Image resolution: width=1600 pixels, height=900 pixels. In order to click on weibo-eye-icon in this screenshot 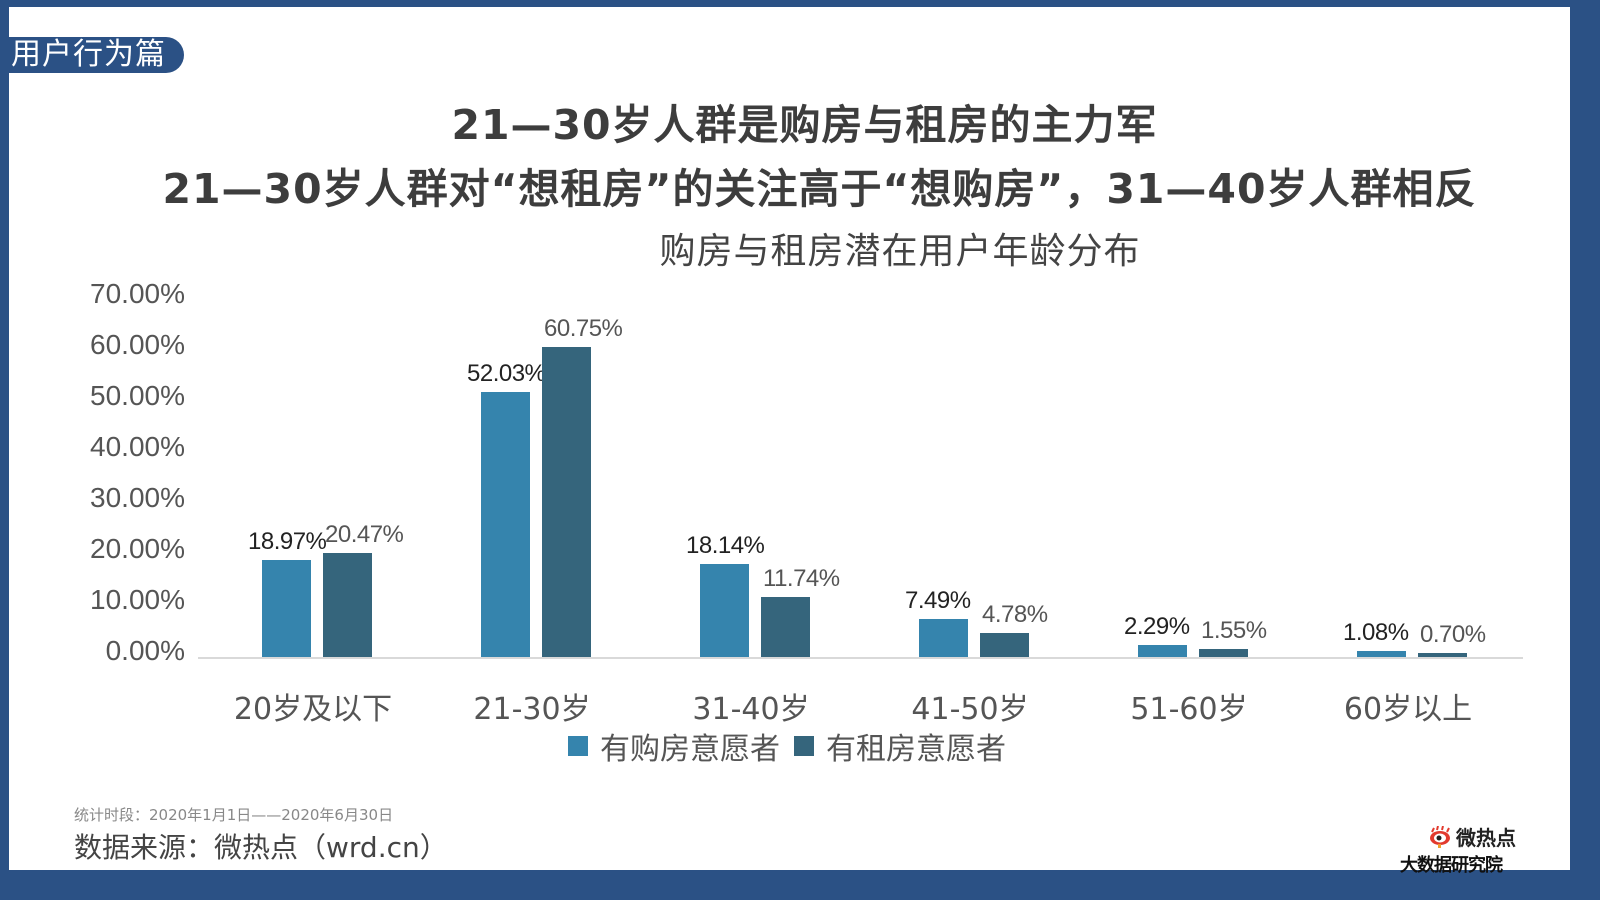, I will do `click(1440, 836)`.